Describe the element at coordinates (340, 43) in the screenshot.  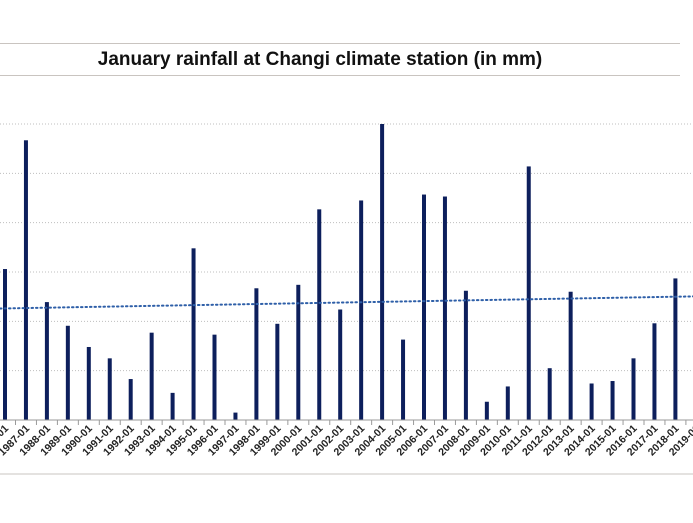
I see `top-border-line` at that location.